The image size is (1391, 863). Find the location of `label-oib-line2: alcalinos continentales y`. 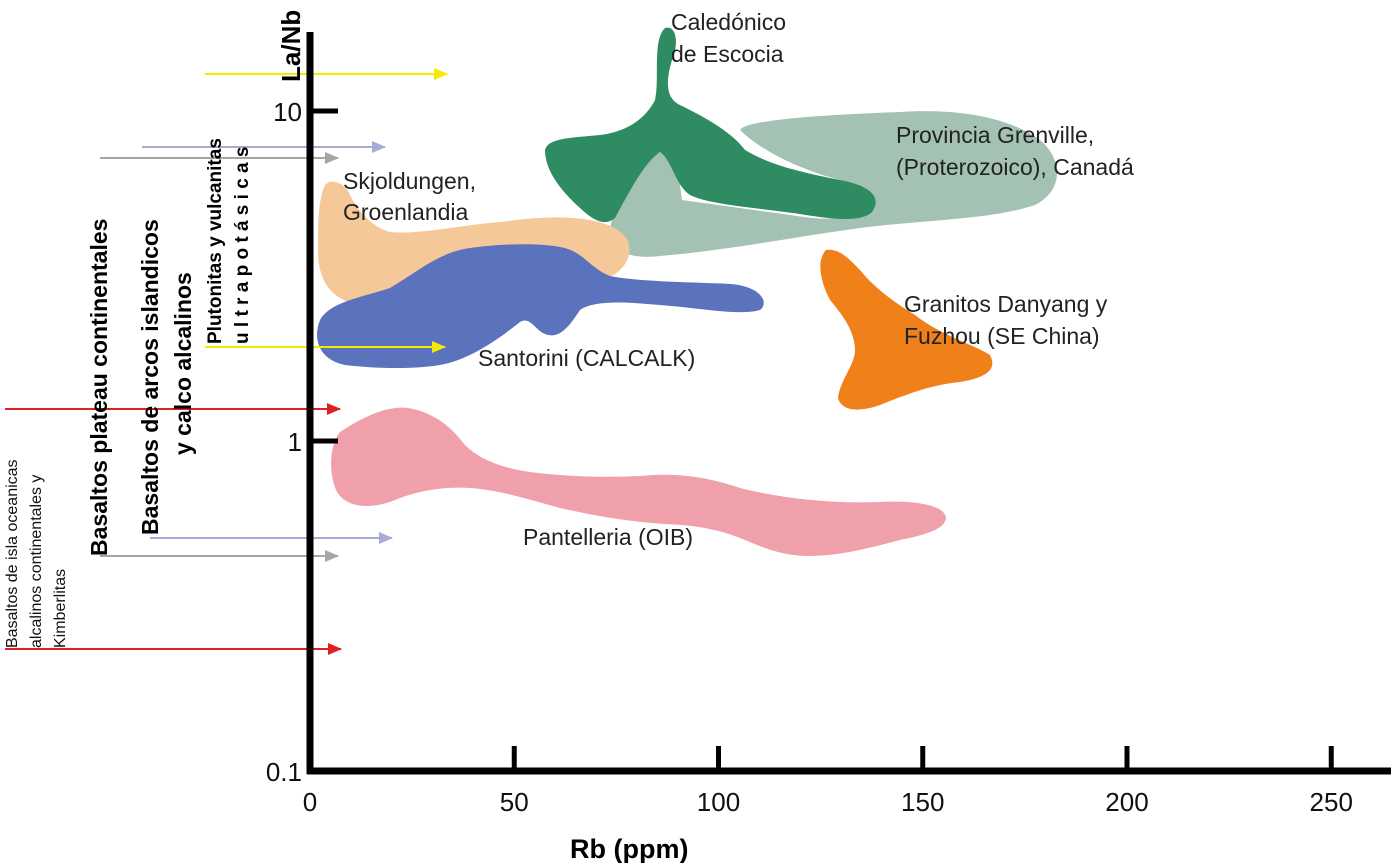

label-oib-line2: alcalinos continentales y is located at coordinates (36, 561).